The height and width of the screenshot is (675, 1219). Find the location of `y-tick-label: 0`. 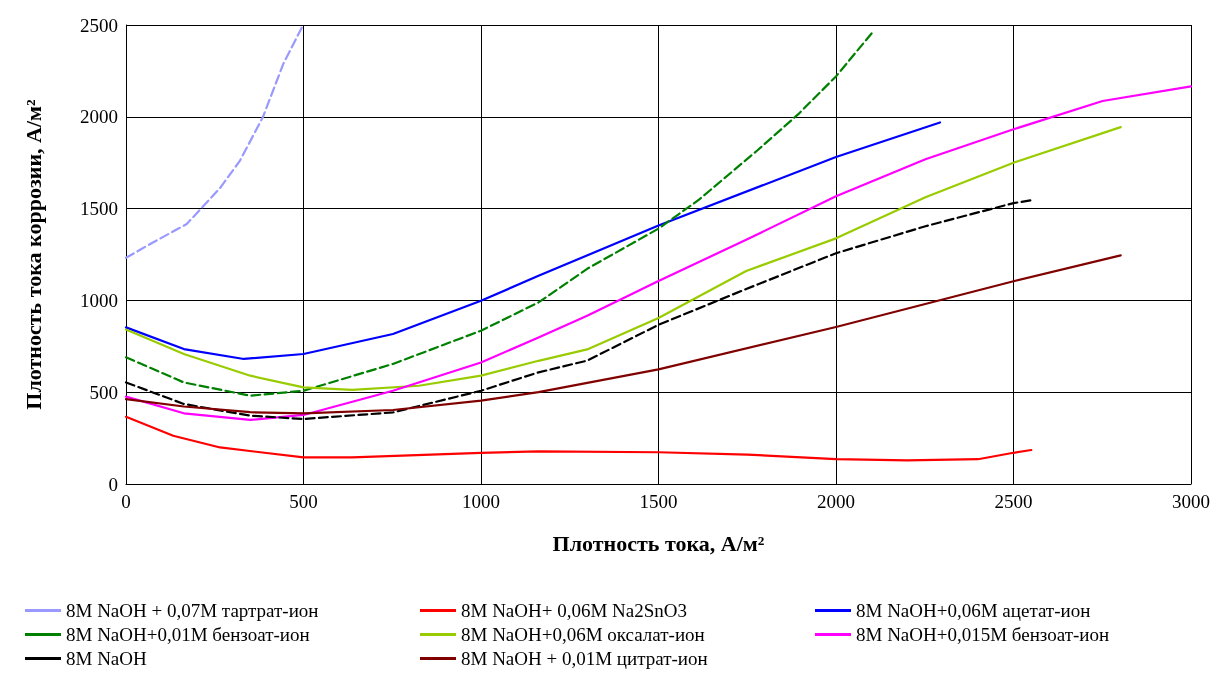

y-tick-label: 0 is located at coordinates (113, 484).